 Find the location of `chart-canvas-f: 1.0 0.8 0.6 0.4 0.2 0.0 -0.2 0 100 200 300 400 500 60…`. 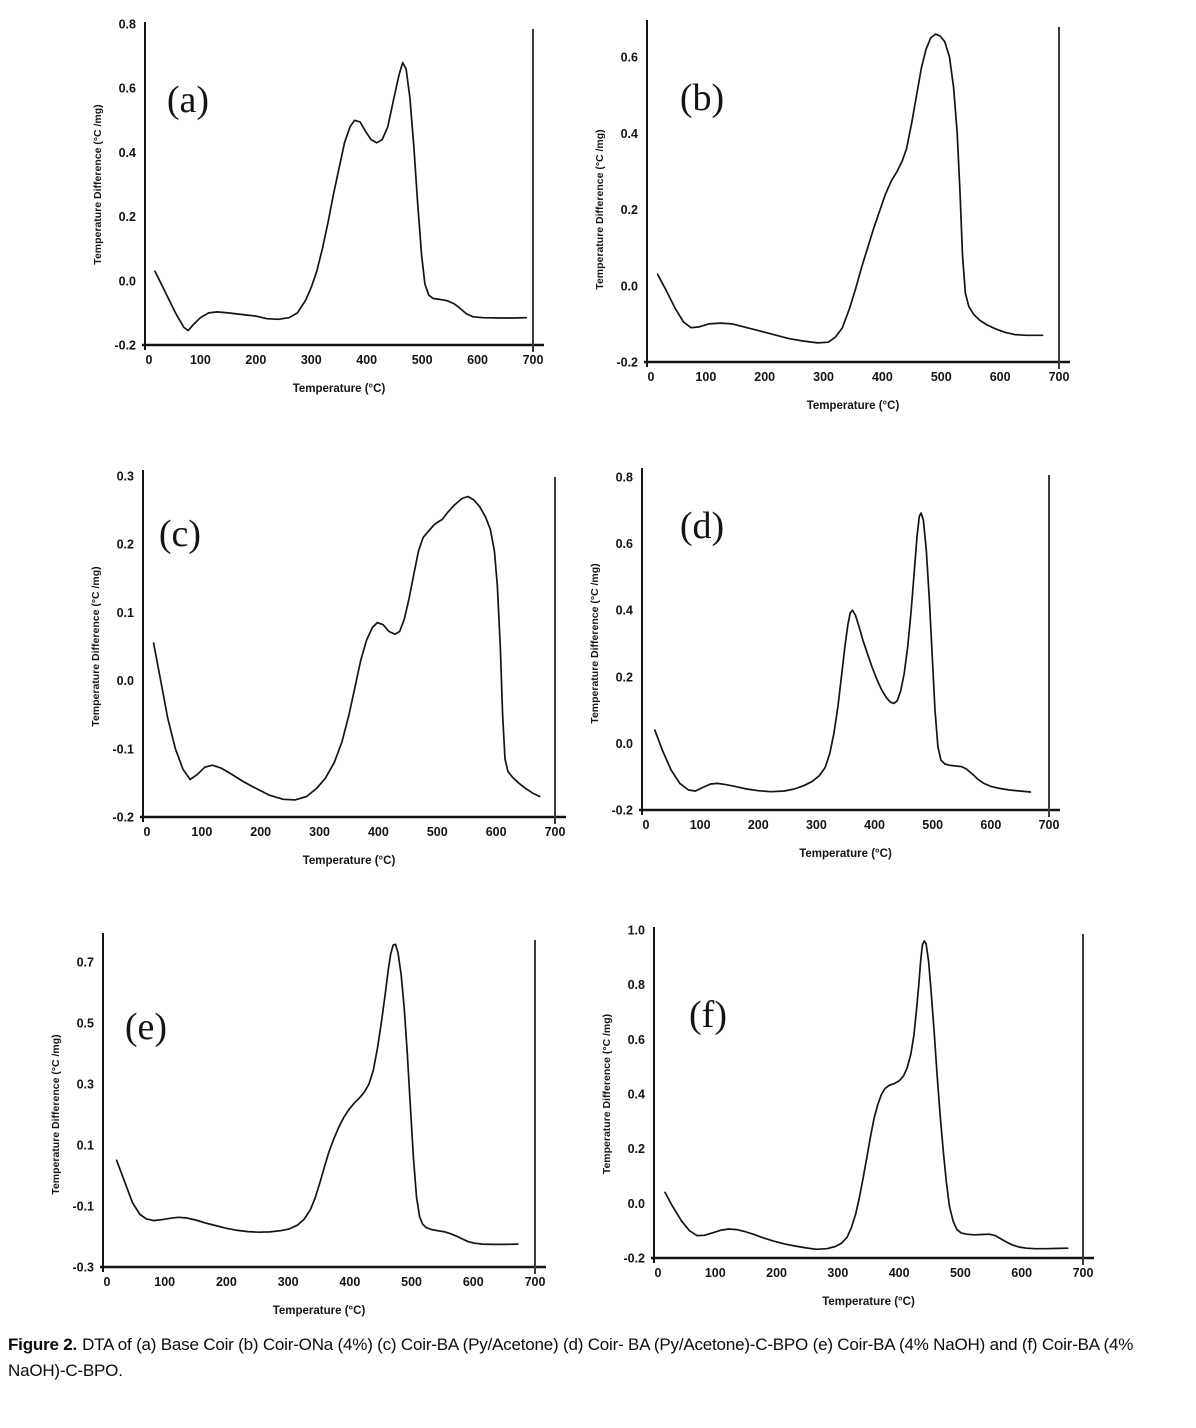

chart-canvas-f: 1.0 0.8 0.6 0.4 0.2 0.0 -0.2 0 100 200 300 400 500 60… is located at coordinates (847, 1116).